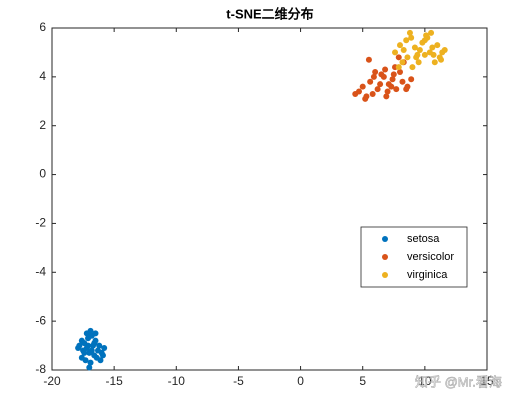 Image resolution: width=525 pixels, height=404 pixels. Describe the element at coordinates (487, 381) in the screenshot. I see `x-tick-label: 15` at that location.